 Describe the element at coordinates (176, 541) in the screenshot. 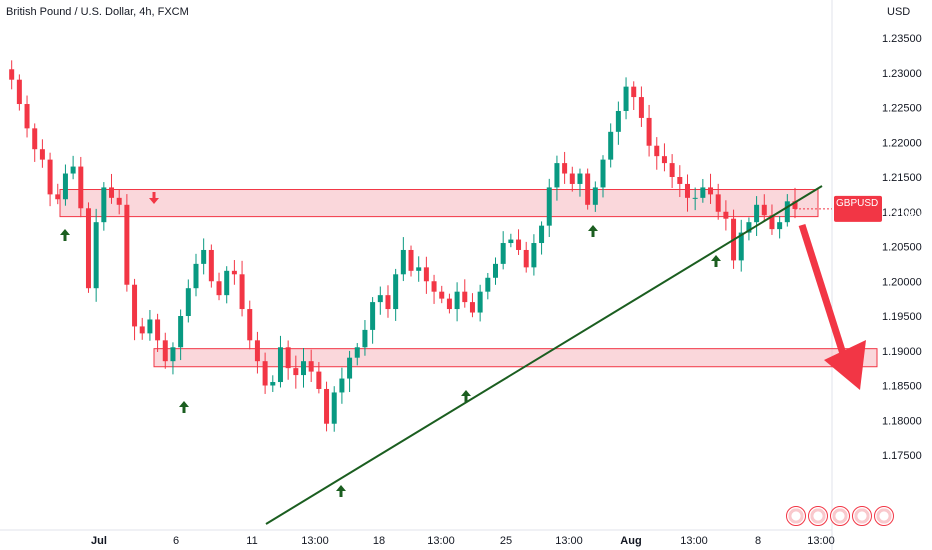

I see `x-tick-label: 6` at that location.